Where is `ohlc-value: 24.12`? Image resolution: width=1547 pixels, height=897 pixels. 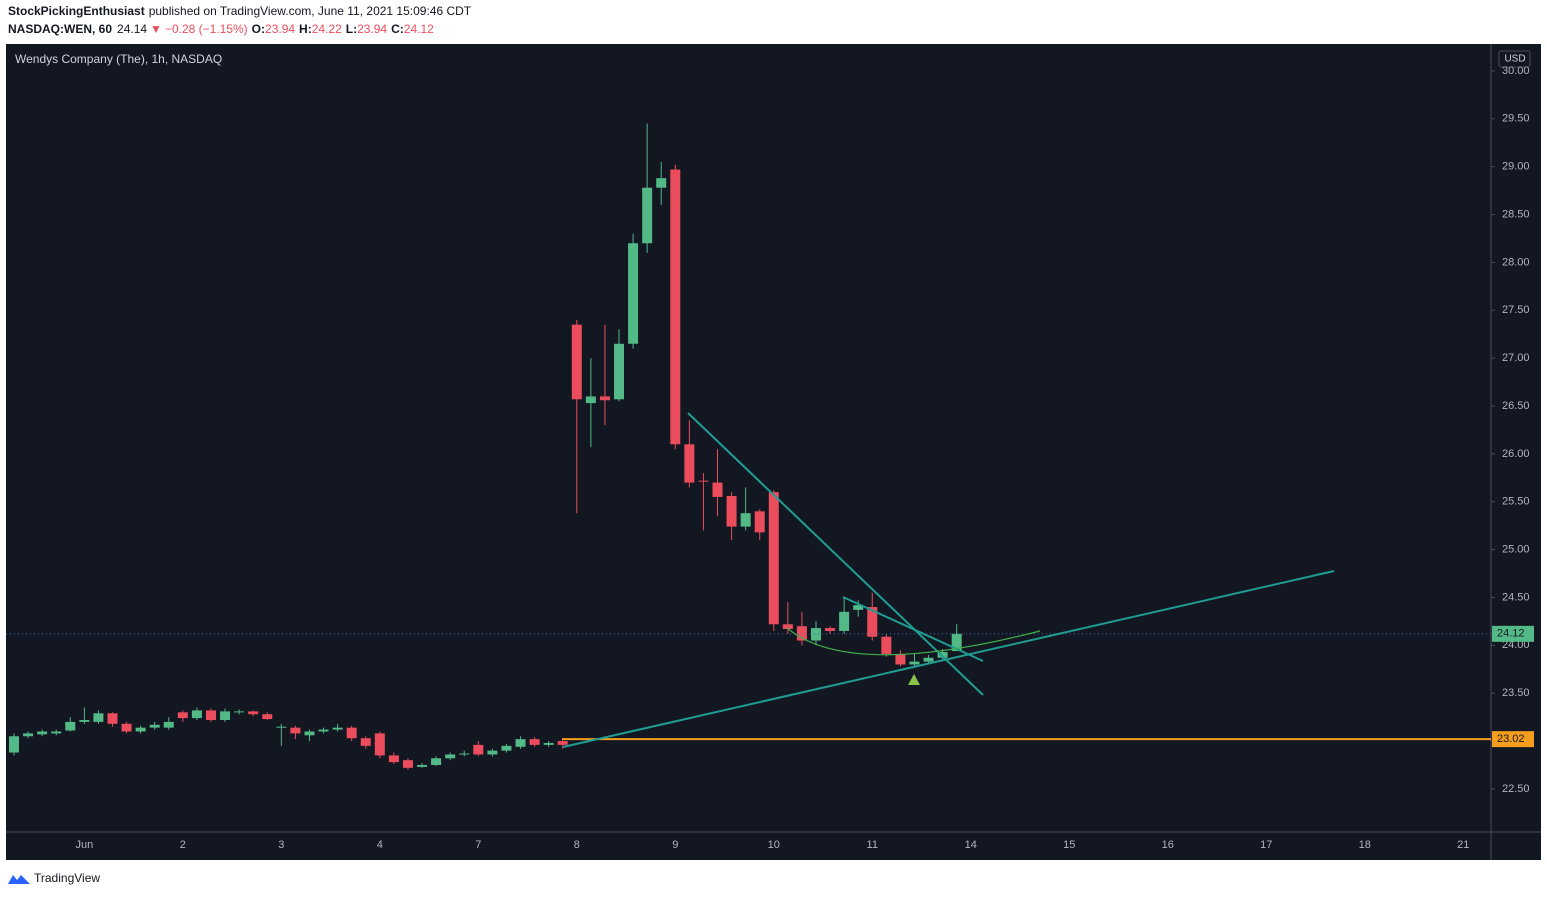 ohlc-value: 24.12 is located at coordinates (419, 29).